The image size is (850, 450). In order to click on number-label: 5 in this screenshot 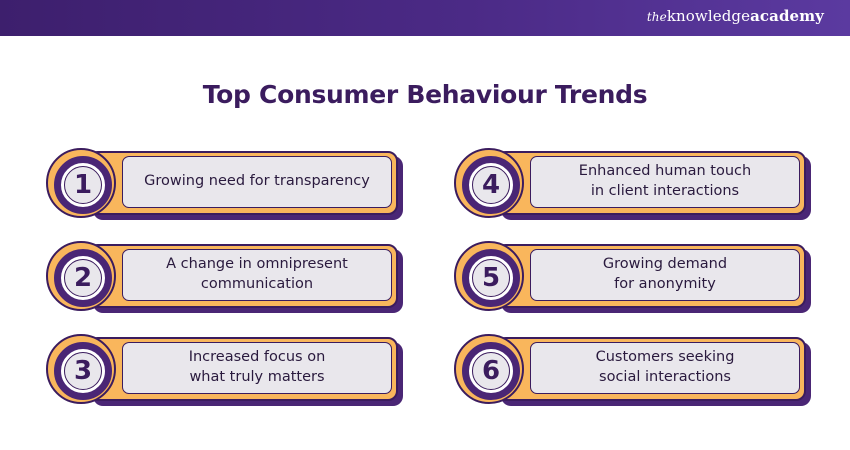, I will do `click(491, 278)`.